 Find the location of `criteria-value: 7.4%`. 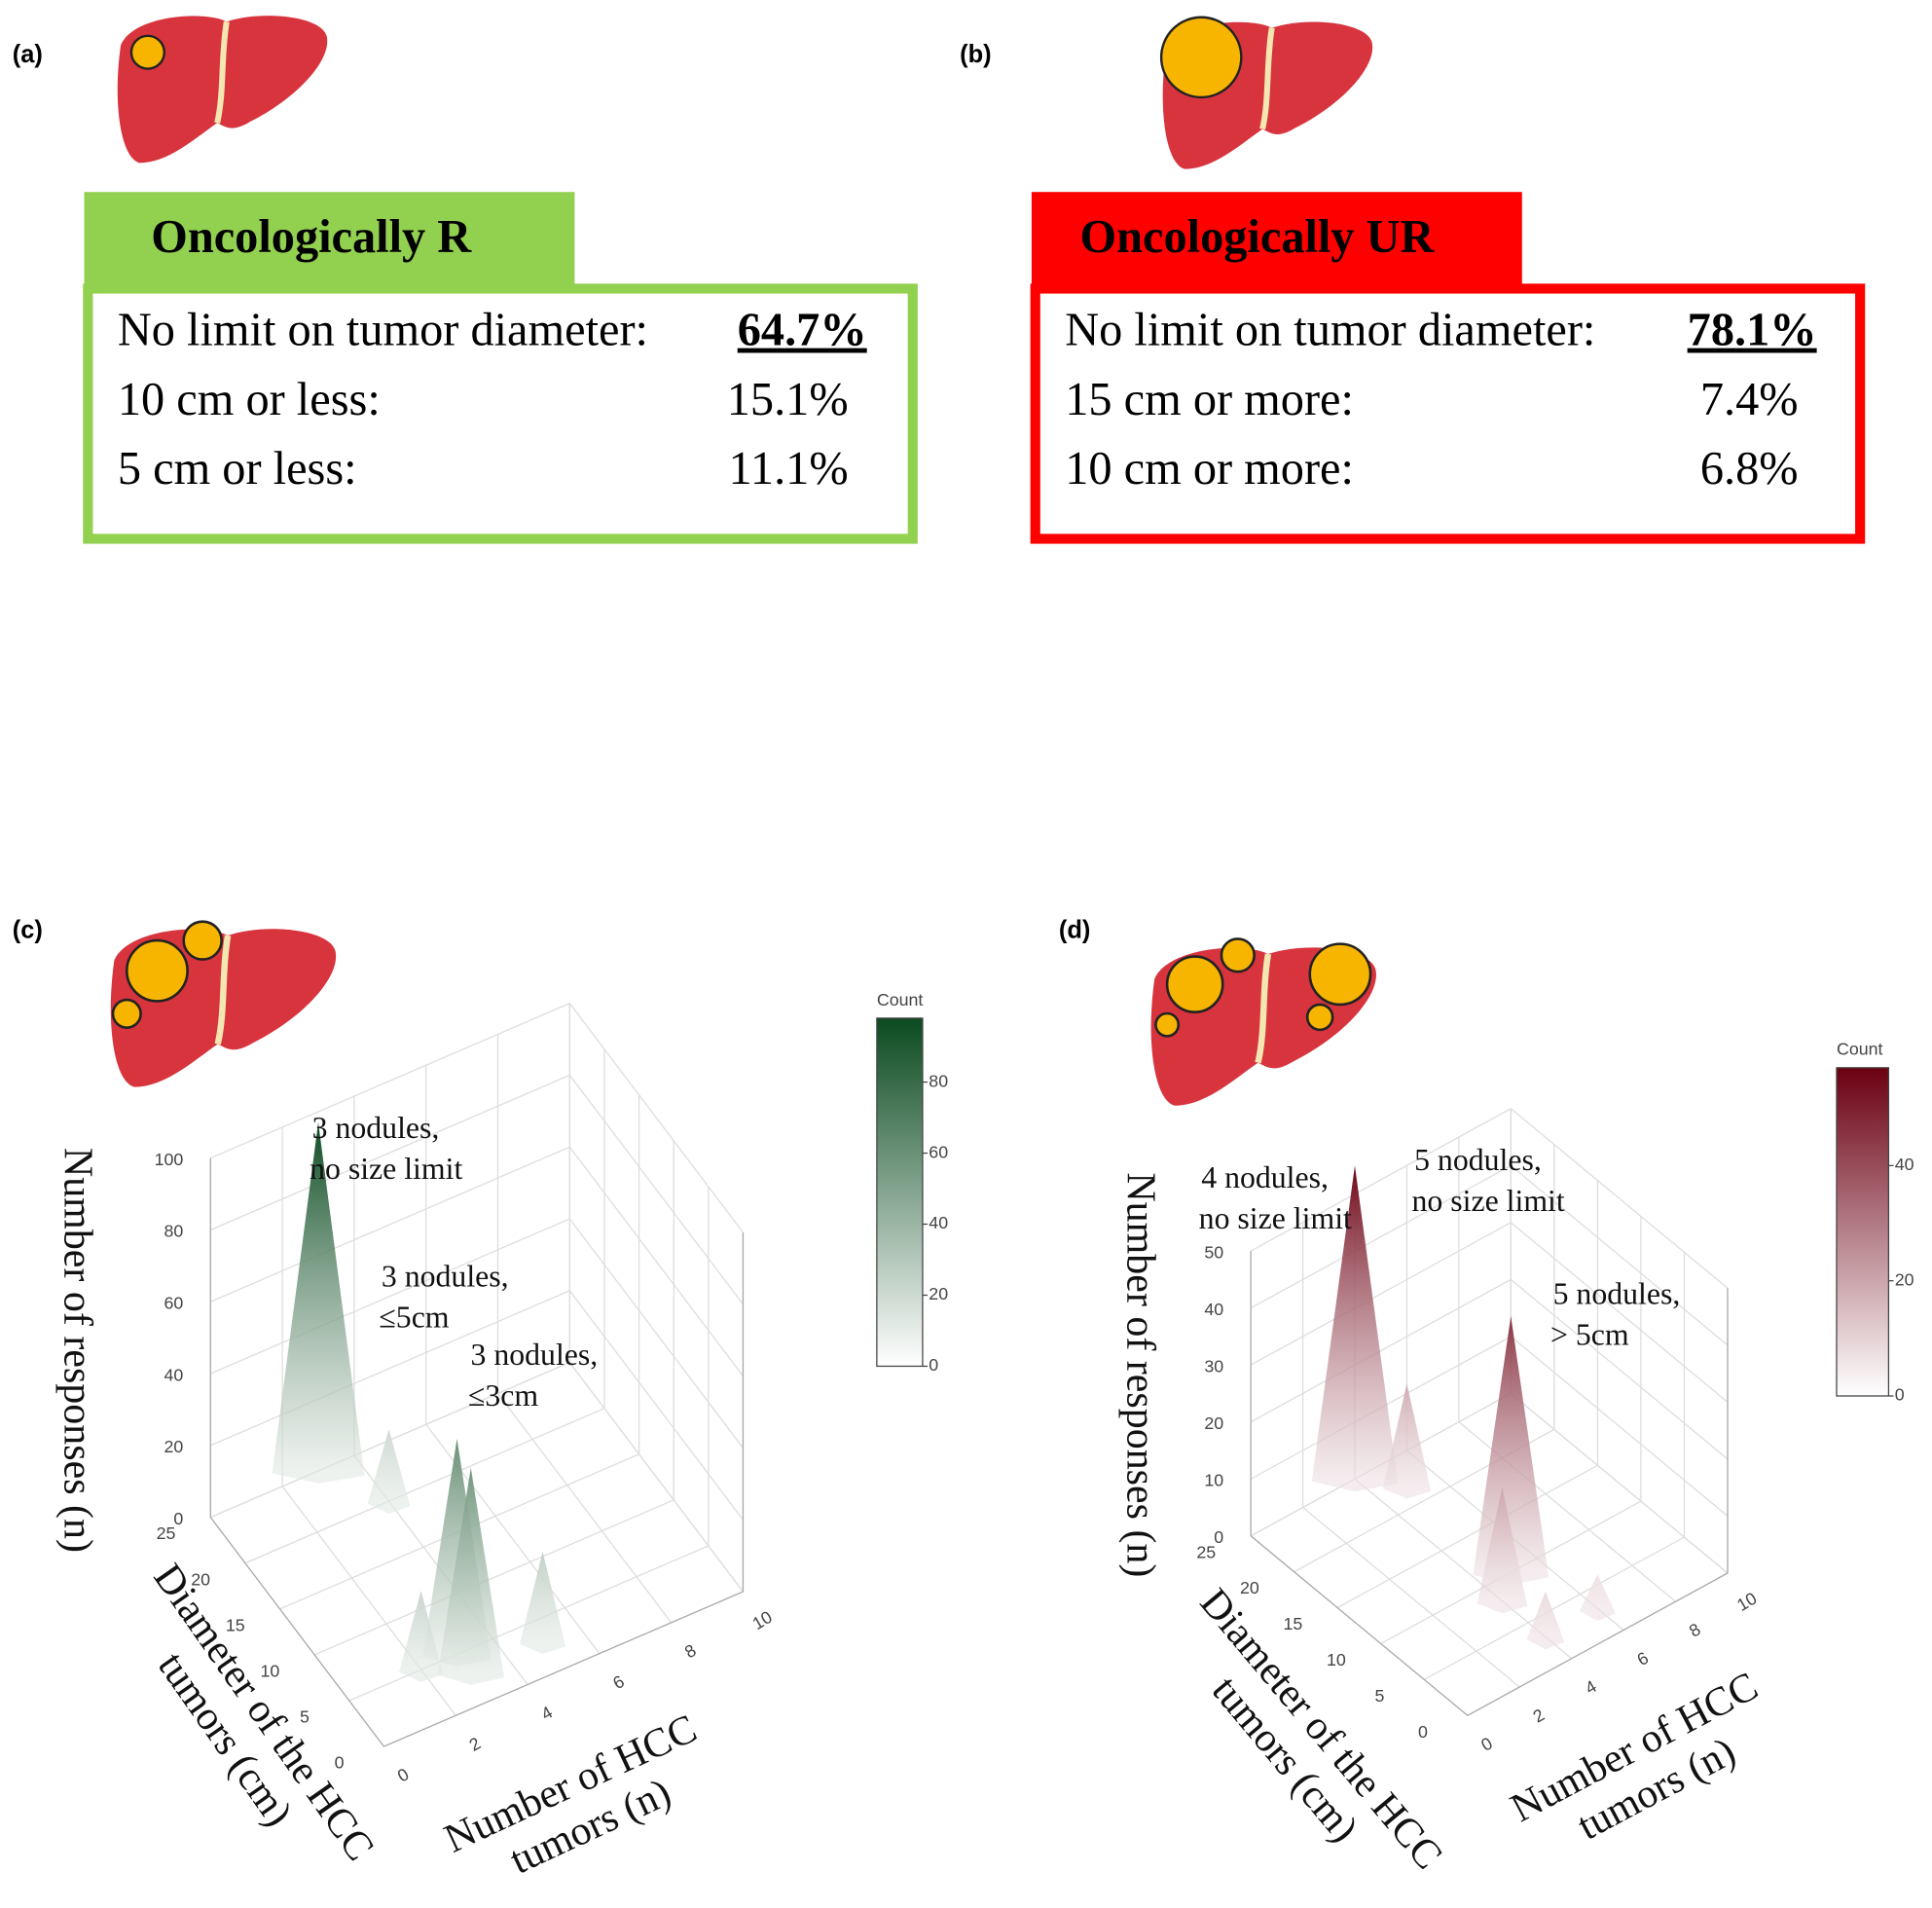

criteria-value: 7.4% is located at coordinates (1749, 399).